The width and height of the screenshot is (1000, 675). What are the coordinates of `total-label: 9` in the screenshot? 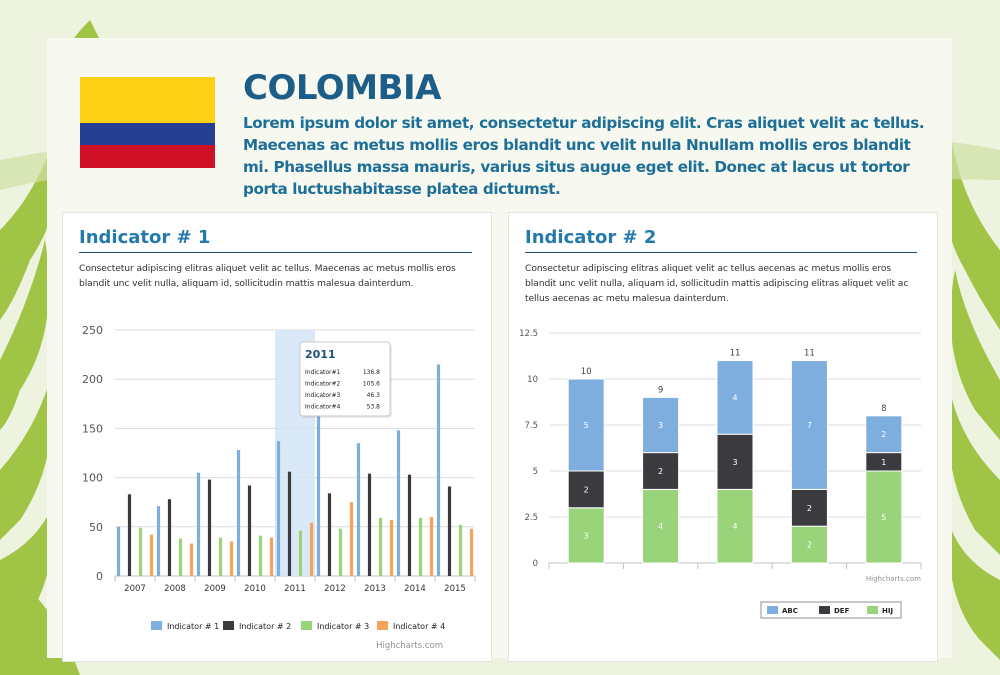 It's located at (660, 390).